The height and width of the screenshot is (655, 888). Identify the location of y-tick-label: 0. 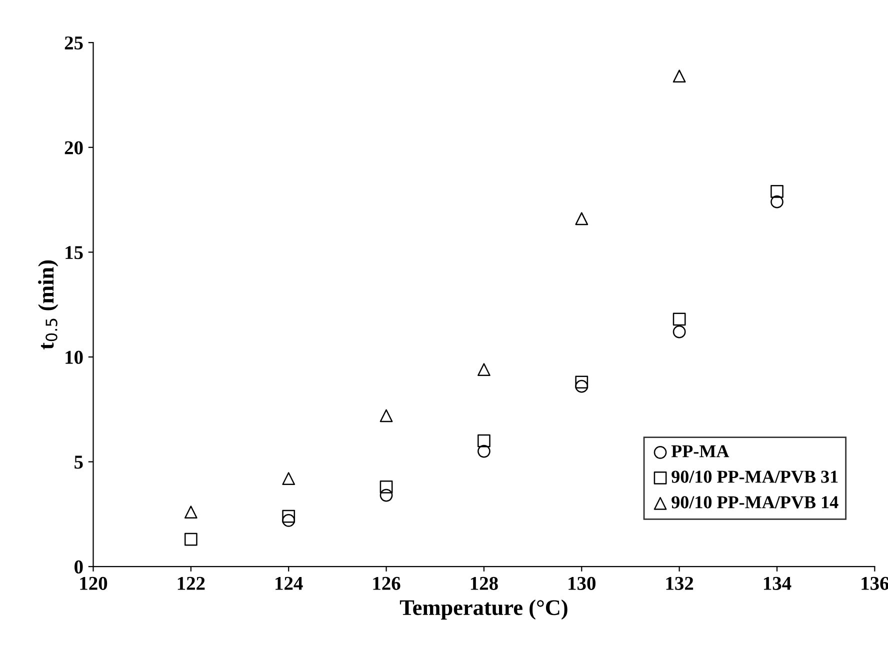
(78, 567).